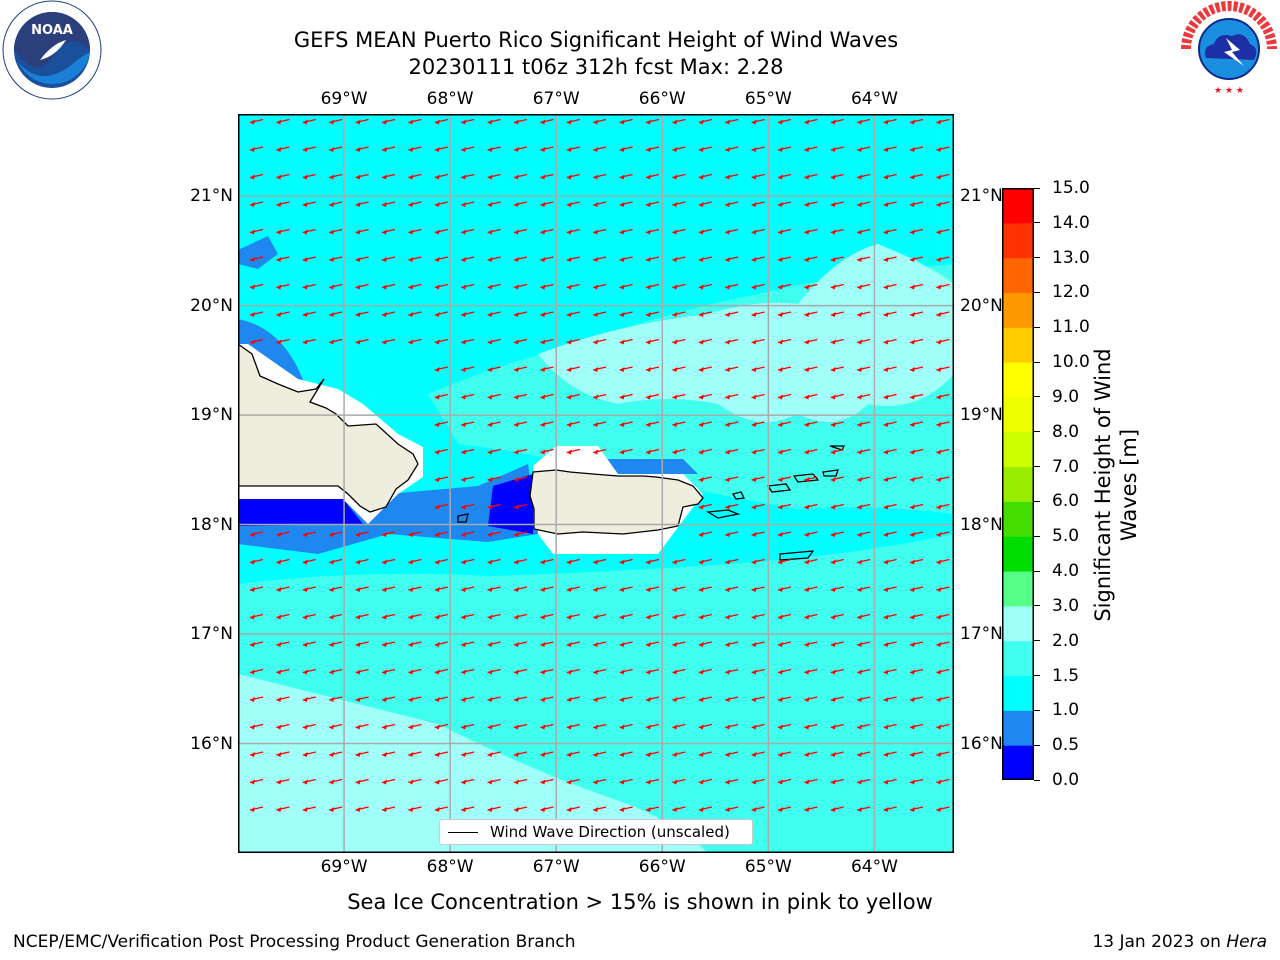 The width and height of the screenshot is (1280, 960). I want to click on colorbar-tick-label: 8.0, so click(1066, 431).